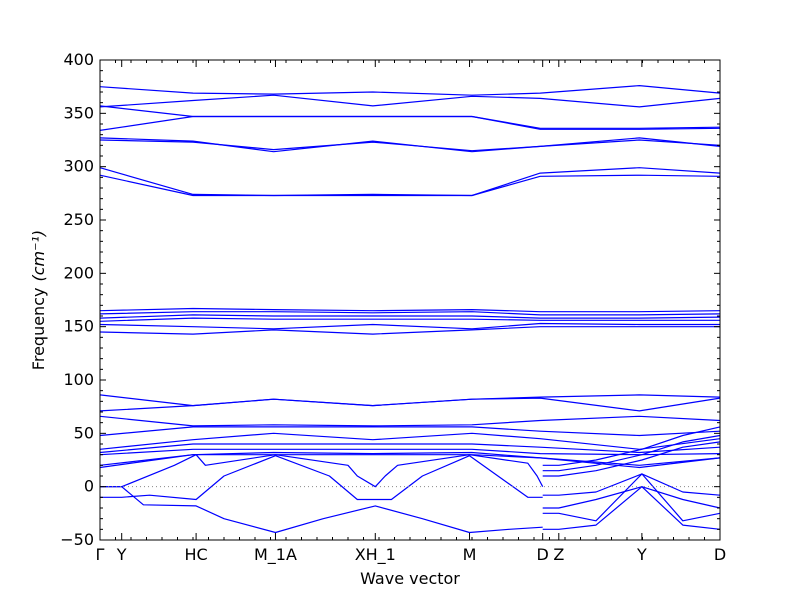  I want to click on y-axis-label-text: Frequency, so click(38, 329).